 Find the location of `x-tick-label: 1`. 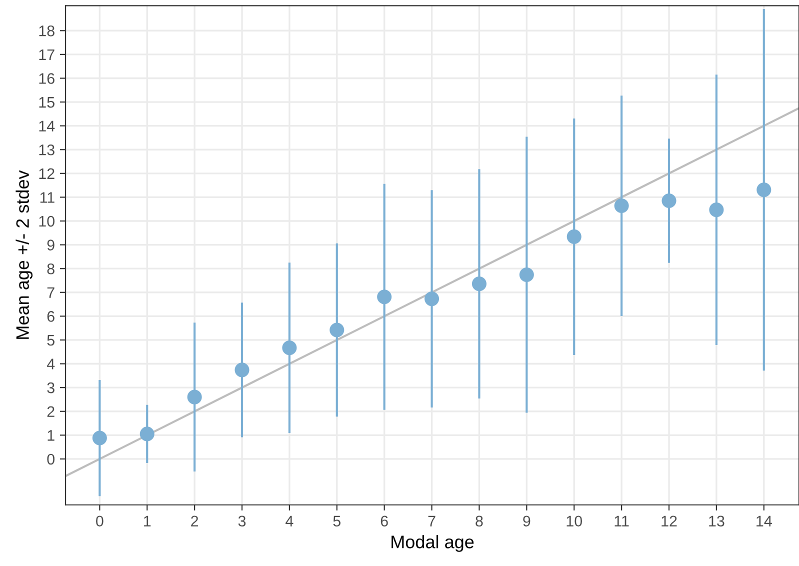

x-tick-label: 1 is located at coordinates (147, 521).